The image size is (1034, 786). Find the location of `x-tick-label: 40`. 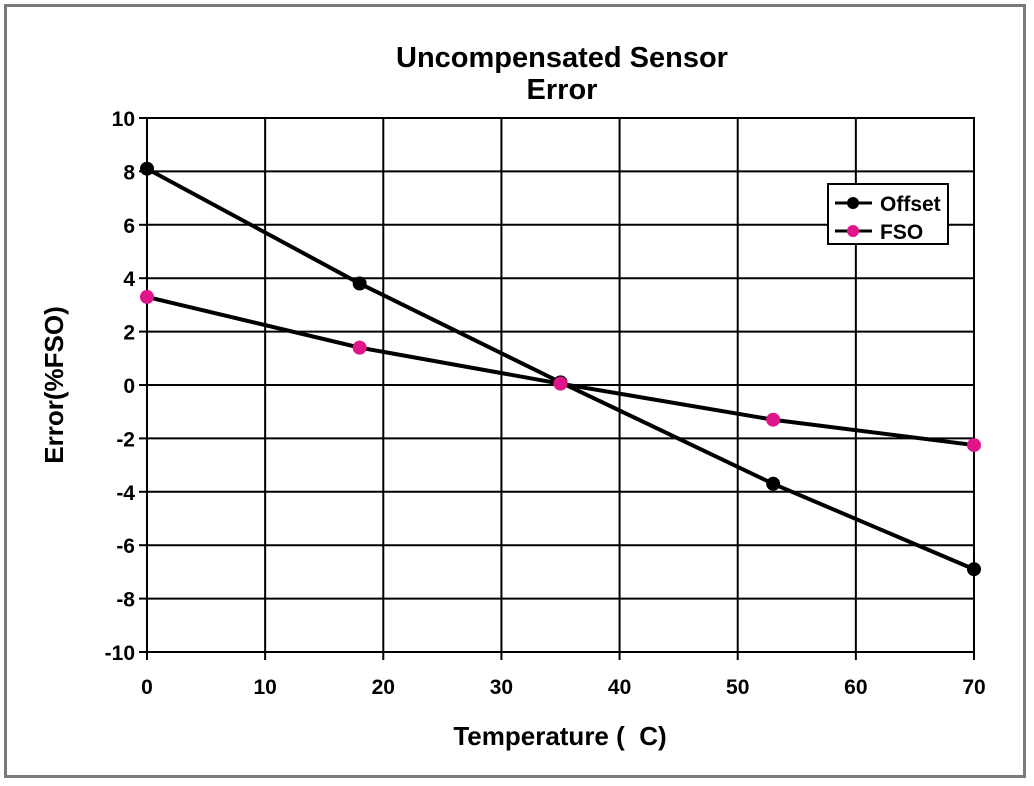

x-tick-label: 40 is located at coordinates (619, 687).